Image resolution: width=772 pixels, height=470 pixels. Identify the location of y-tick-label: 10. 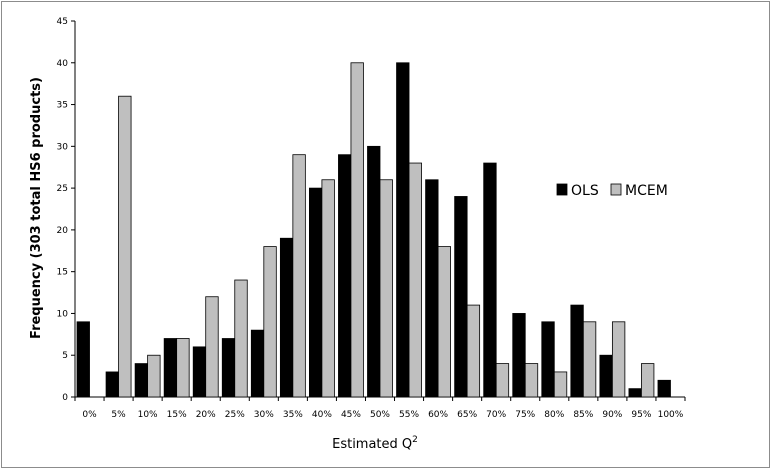
(63, 314).